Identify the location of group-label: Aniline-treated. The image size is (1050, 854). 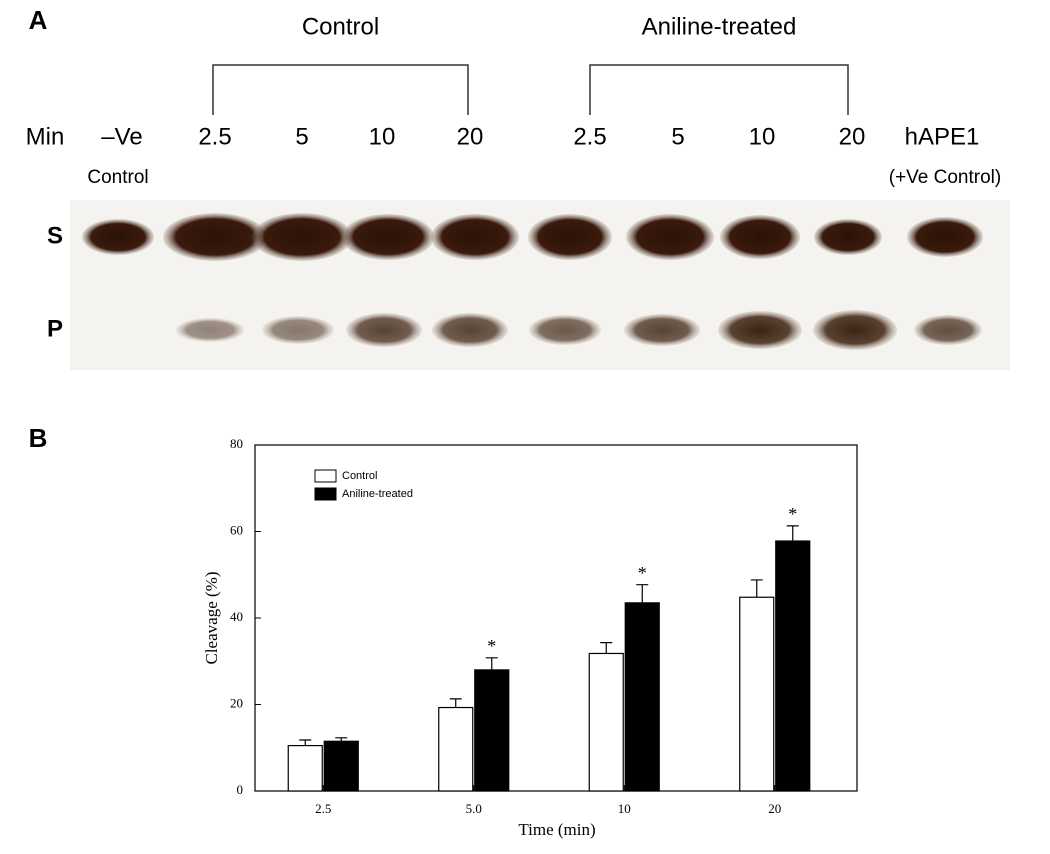
(719, 26).